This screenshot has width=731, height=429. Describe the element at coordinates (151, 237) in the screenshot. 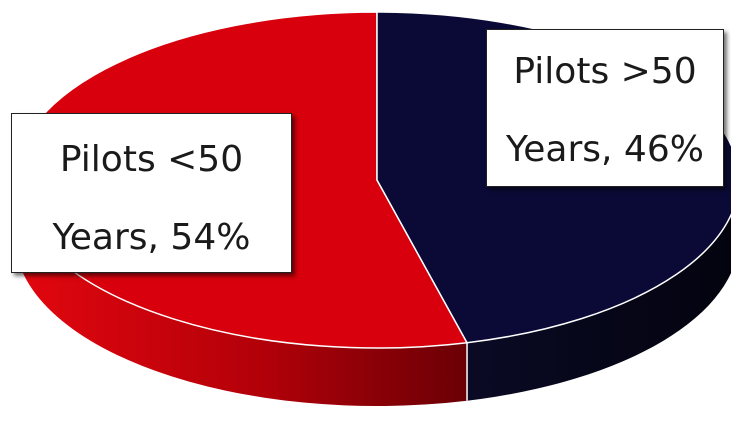

I see `data-label-line: Years, 54%` at that location.